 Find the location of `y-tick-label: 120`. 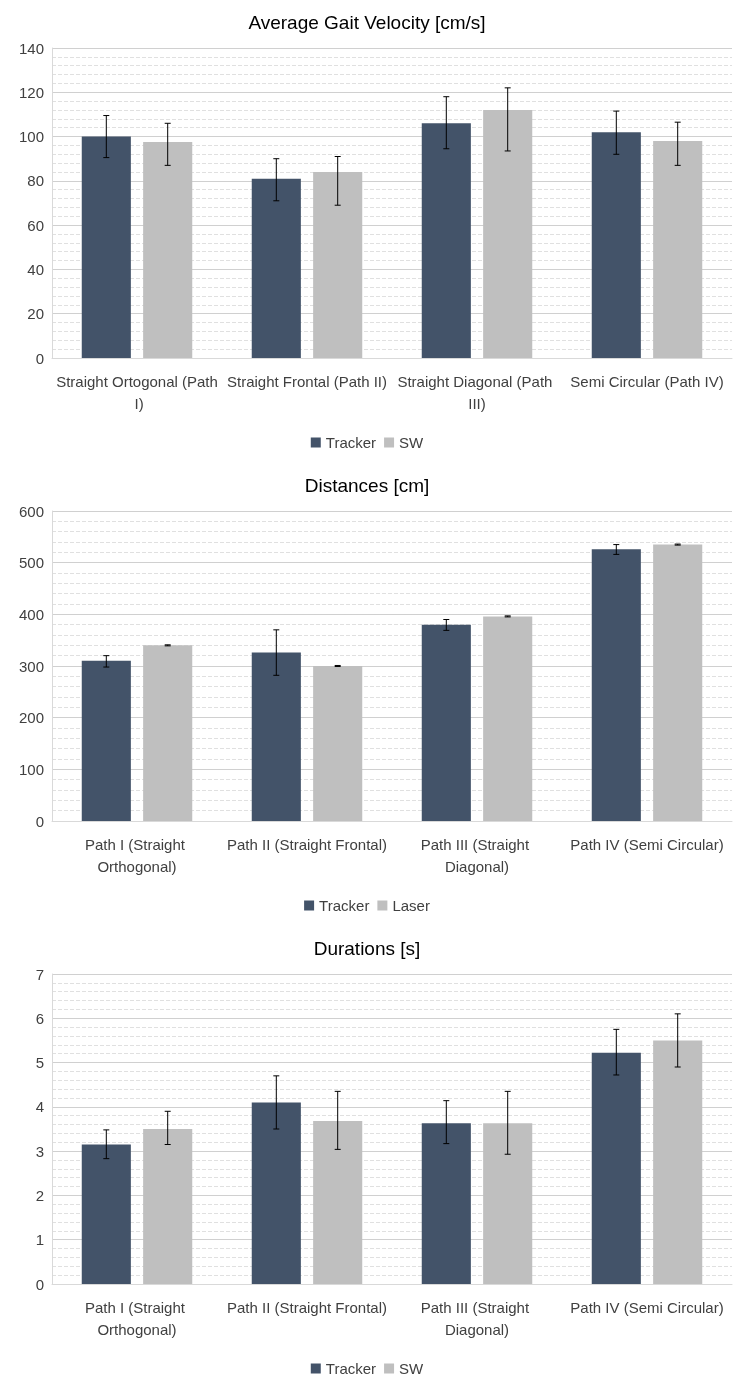

y-tick-label: 120 is located at coordinates (31, 92).